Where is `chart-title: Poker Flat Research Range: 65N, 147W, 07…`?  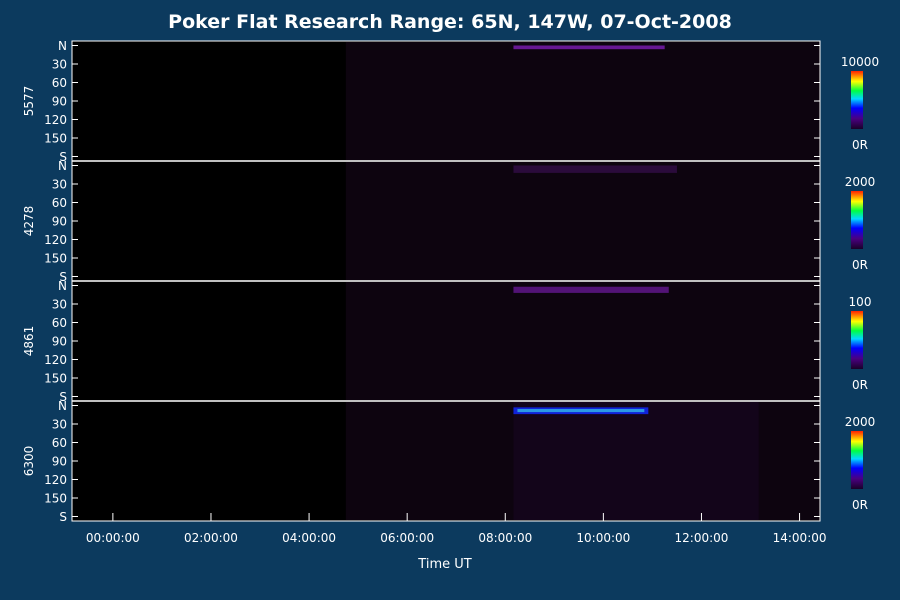 chart-title: Poker Flat Research Range: 65N, 147W, 07… is located at coordinates (450, 22).